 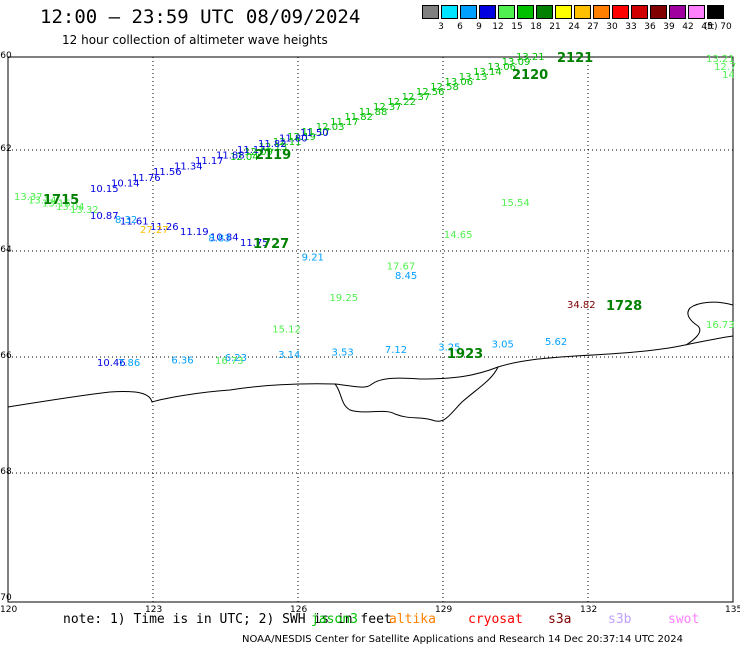 What do you see at coordinates (273, 147) in the screenshot?
I see `wave-height-label: 12.13` at bounding box center [273, 147].